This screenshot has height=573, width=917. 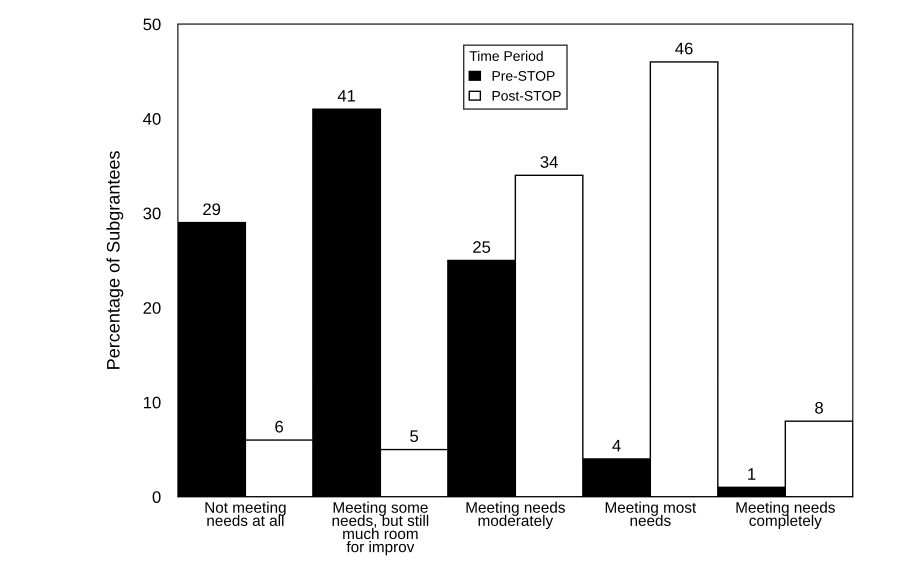 What do you see at coordinates (211, 209) in the screenshot?
I see `data-label: 29` at bounding box center [211, 209].